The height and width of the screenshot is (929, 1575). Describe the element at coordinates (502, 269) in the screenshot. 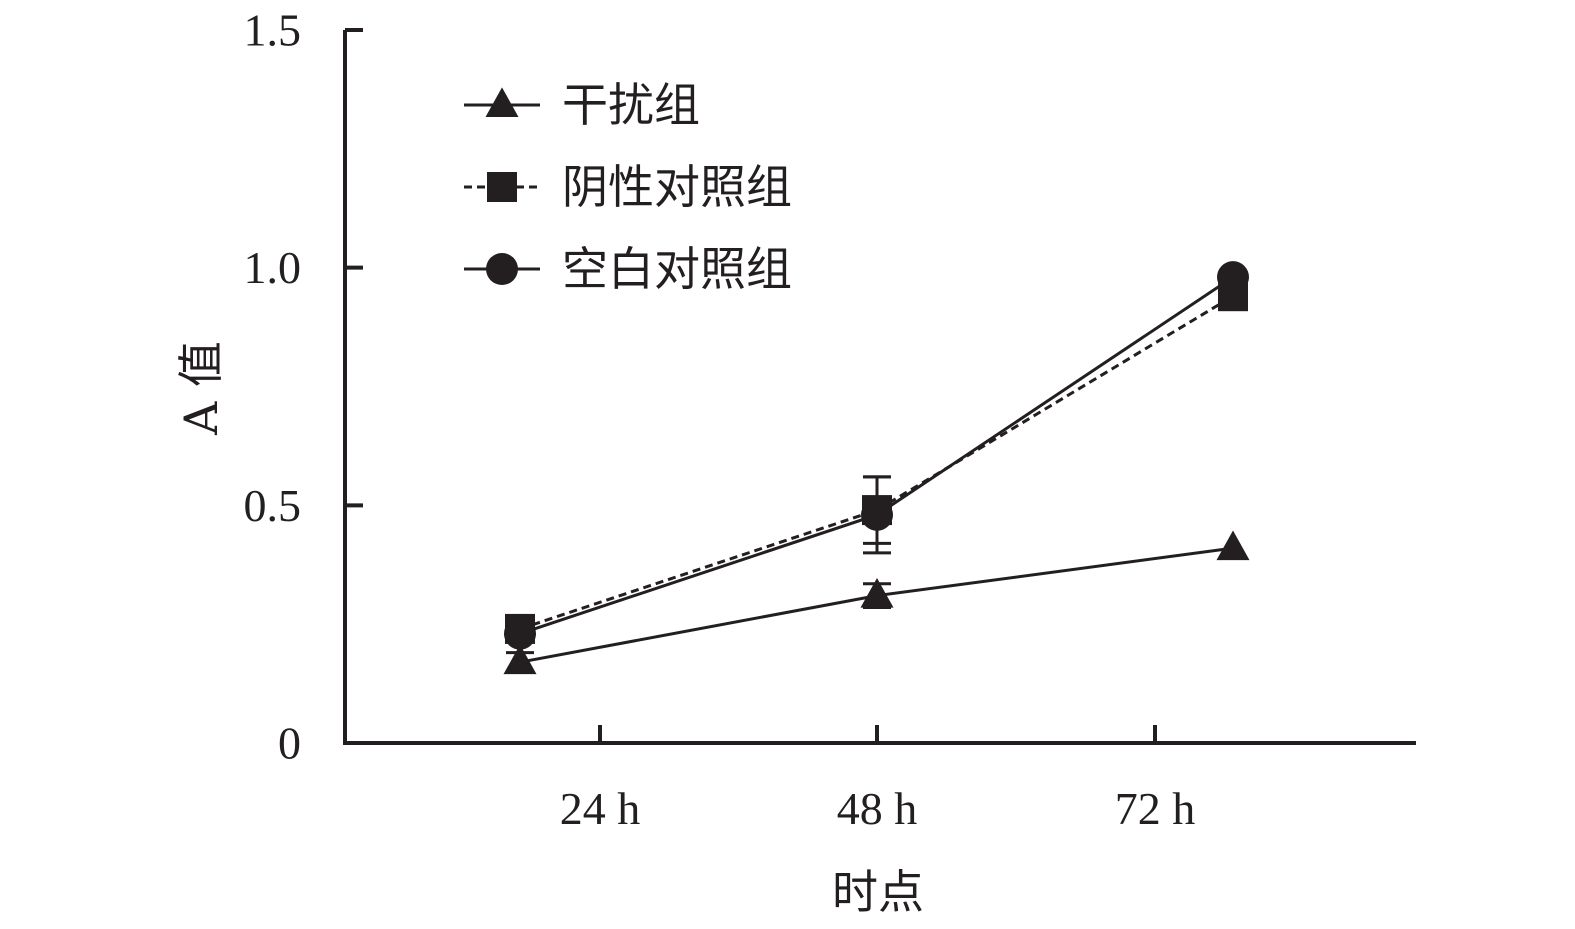

I see `legend-marker-circle` at that location.